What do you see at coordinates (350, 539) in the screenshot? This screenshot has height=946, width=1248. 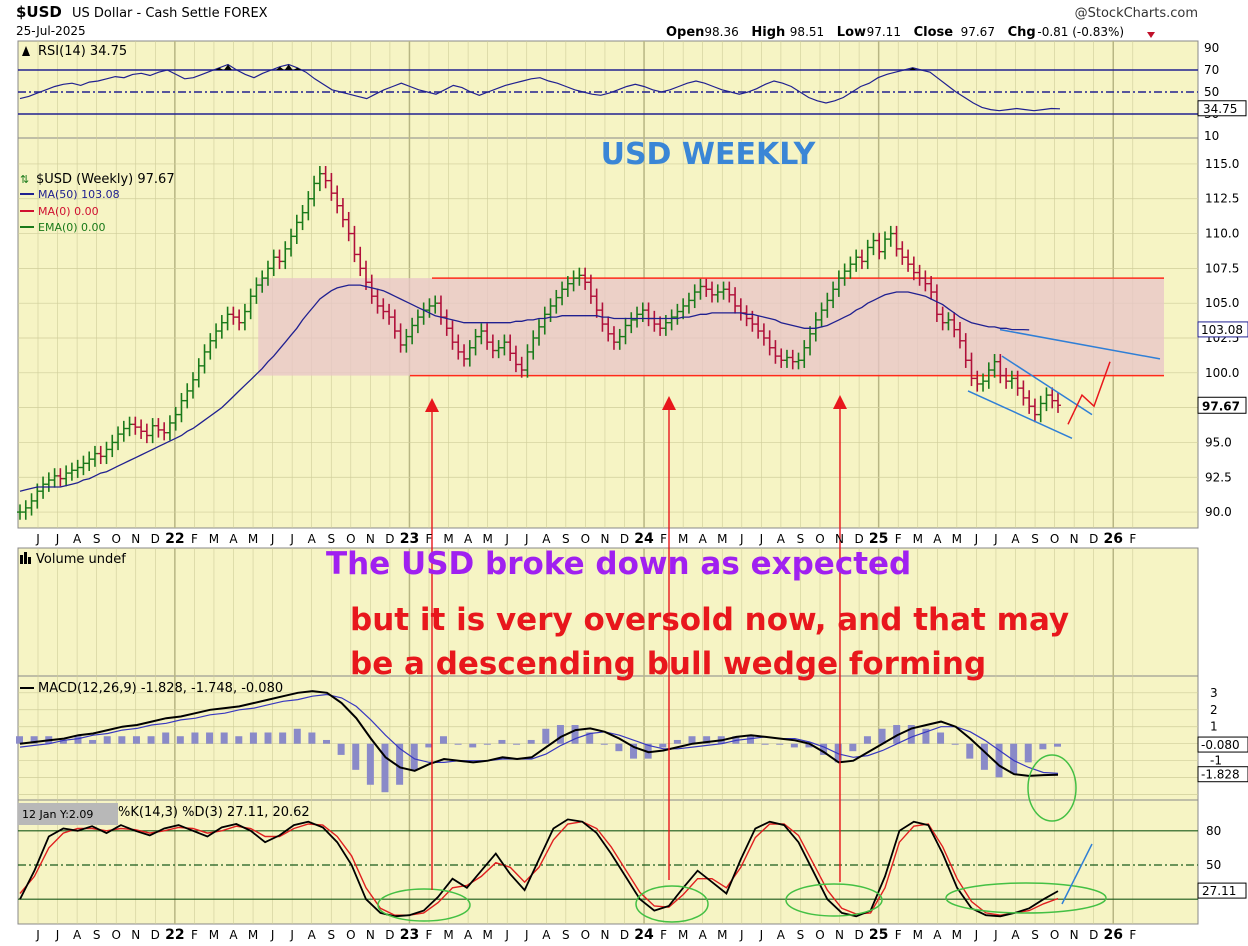 I see `x-tick-top-16: O` at bounding box center [350, 539].